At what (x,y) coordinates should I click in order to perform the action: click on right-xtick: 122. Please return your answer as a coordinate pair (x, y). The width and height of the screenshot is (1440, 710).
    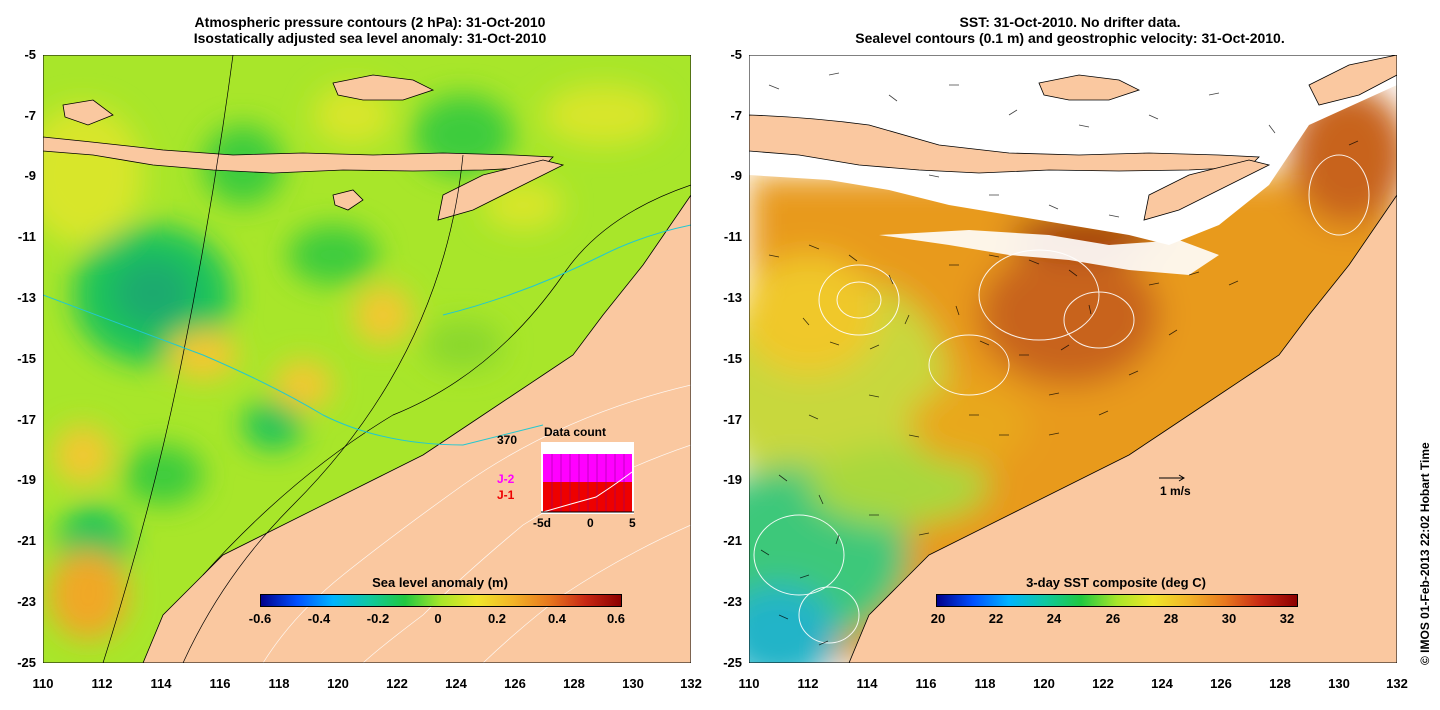
    Looking at the image, I should click on (1103, 683).